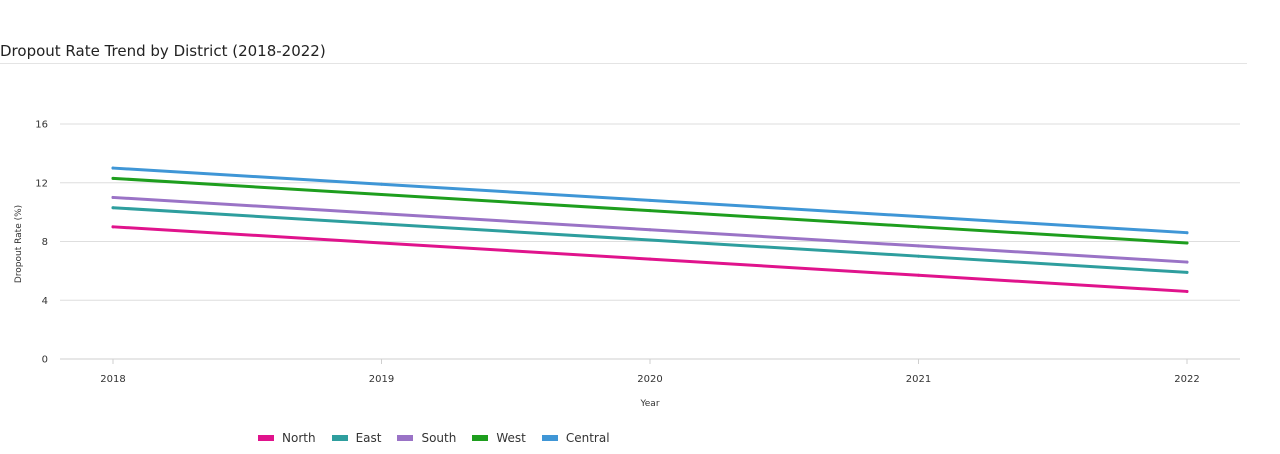 This screenshot has height=454, width=1280. Describe the element at coordinates (45, 242) in the screenshot. I see `y-tick-label: 8` at that location.